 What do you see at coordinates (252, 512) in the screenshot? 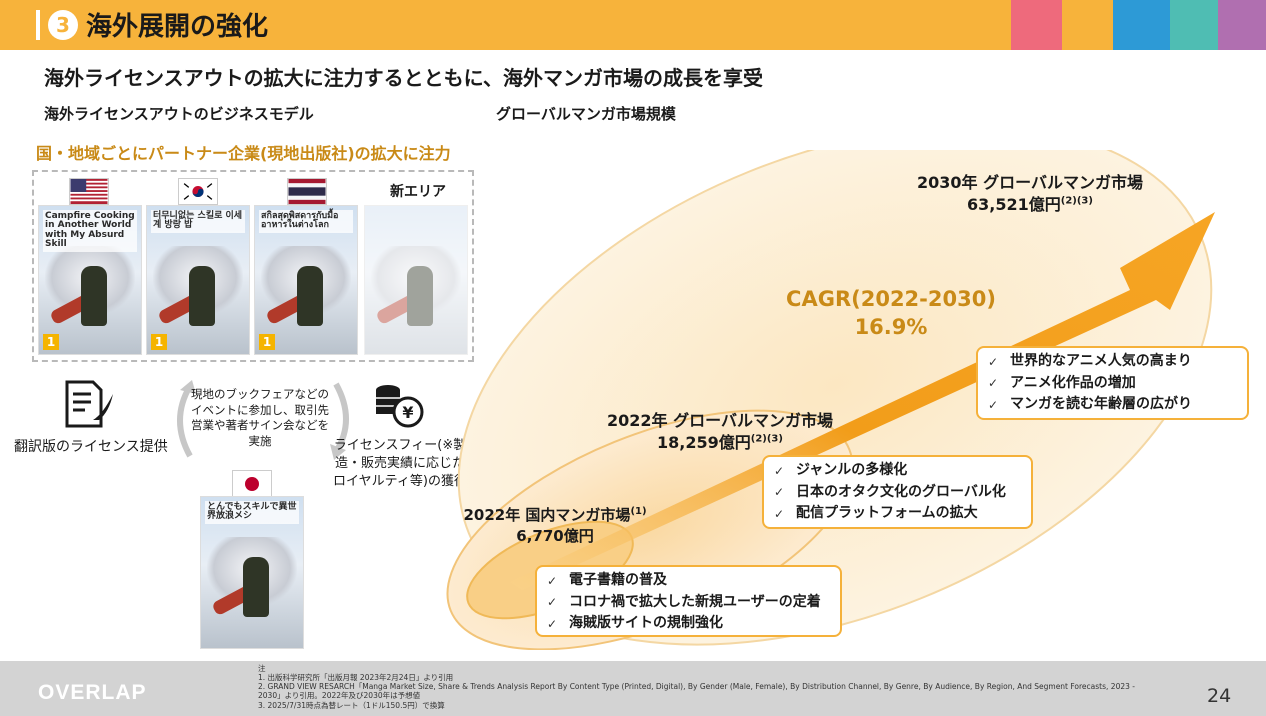
I see `cover-title: とんでもスキルで異世界放浪メシ` at bounding box center [252, 512].